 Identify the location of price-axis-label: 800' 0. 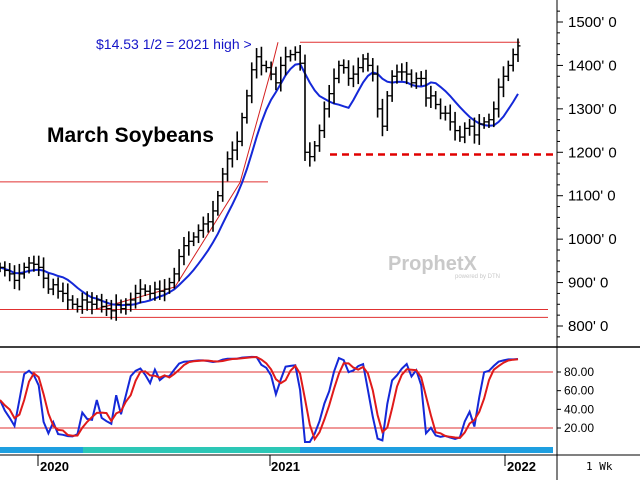
(588, 326).